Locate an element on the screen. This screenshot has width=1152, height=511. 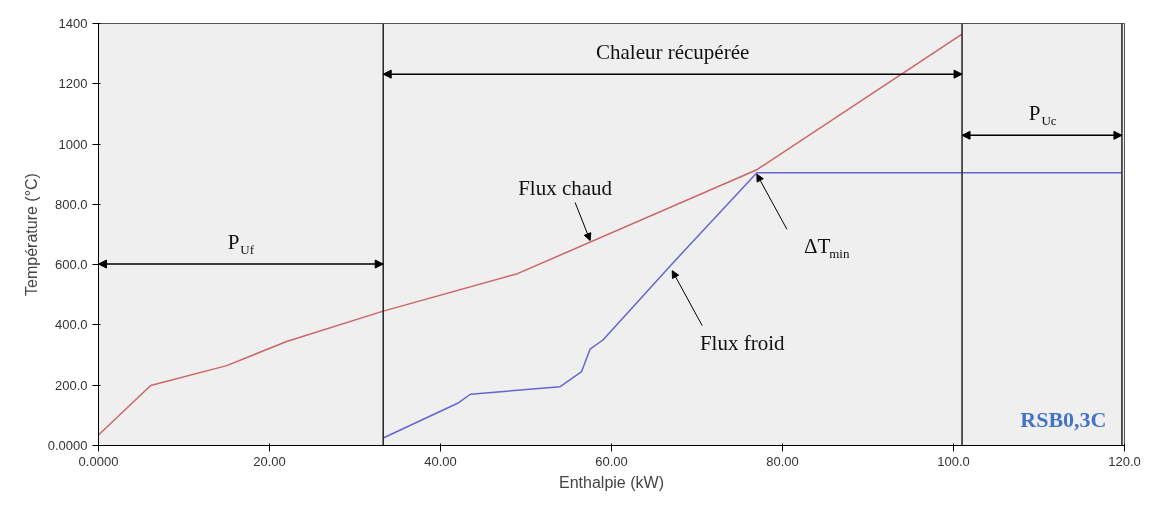
y-tick-label: 200.0 is located at coordinates (71, 385).